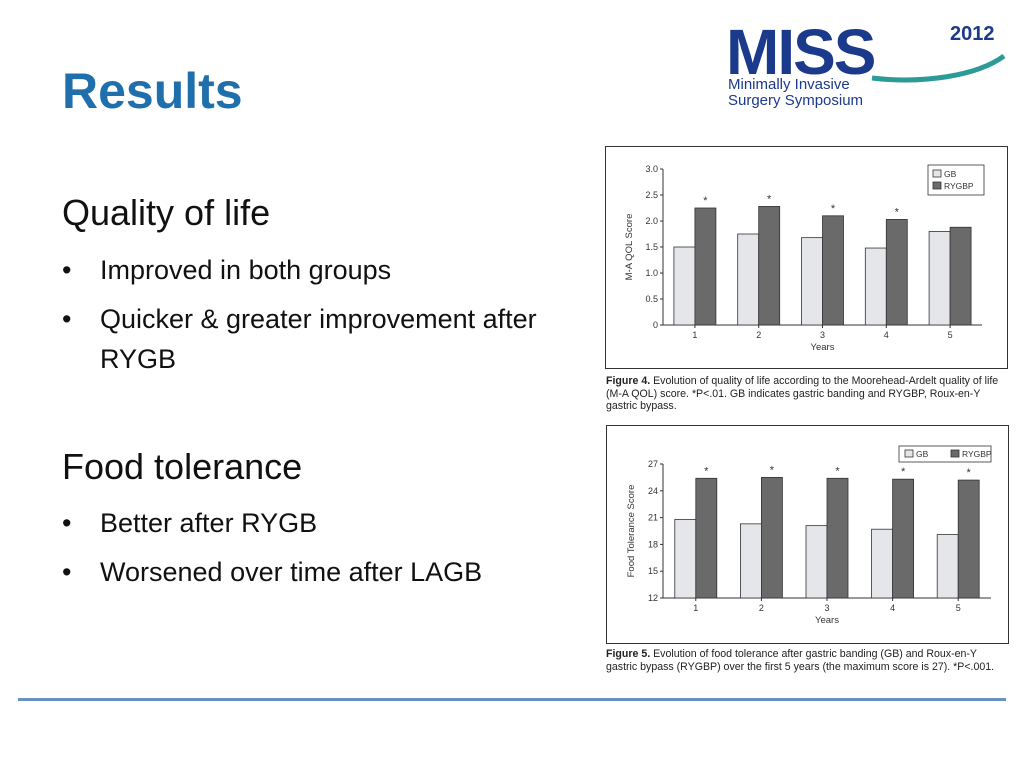 The width and height of the screenshot is (1024, 768). Describe the element at coordinates (316, 339) in the screenshot. I see `bullet-item: Quicker & greater improvement after RYGB` at that location.